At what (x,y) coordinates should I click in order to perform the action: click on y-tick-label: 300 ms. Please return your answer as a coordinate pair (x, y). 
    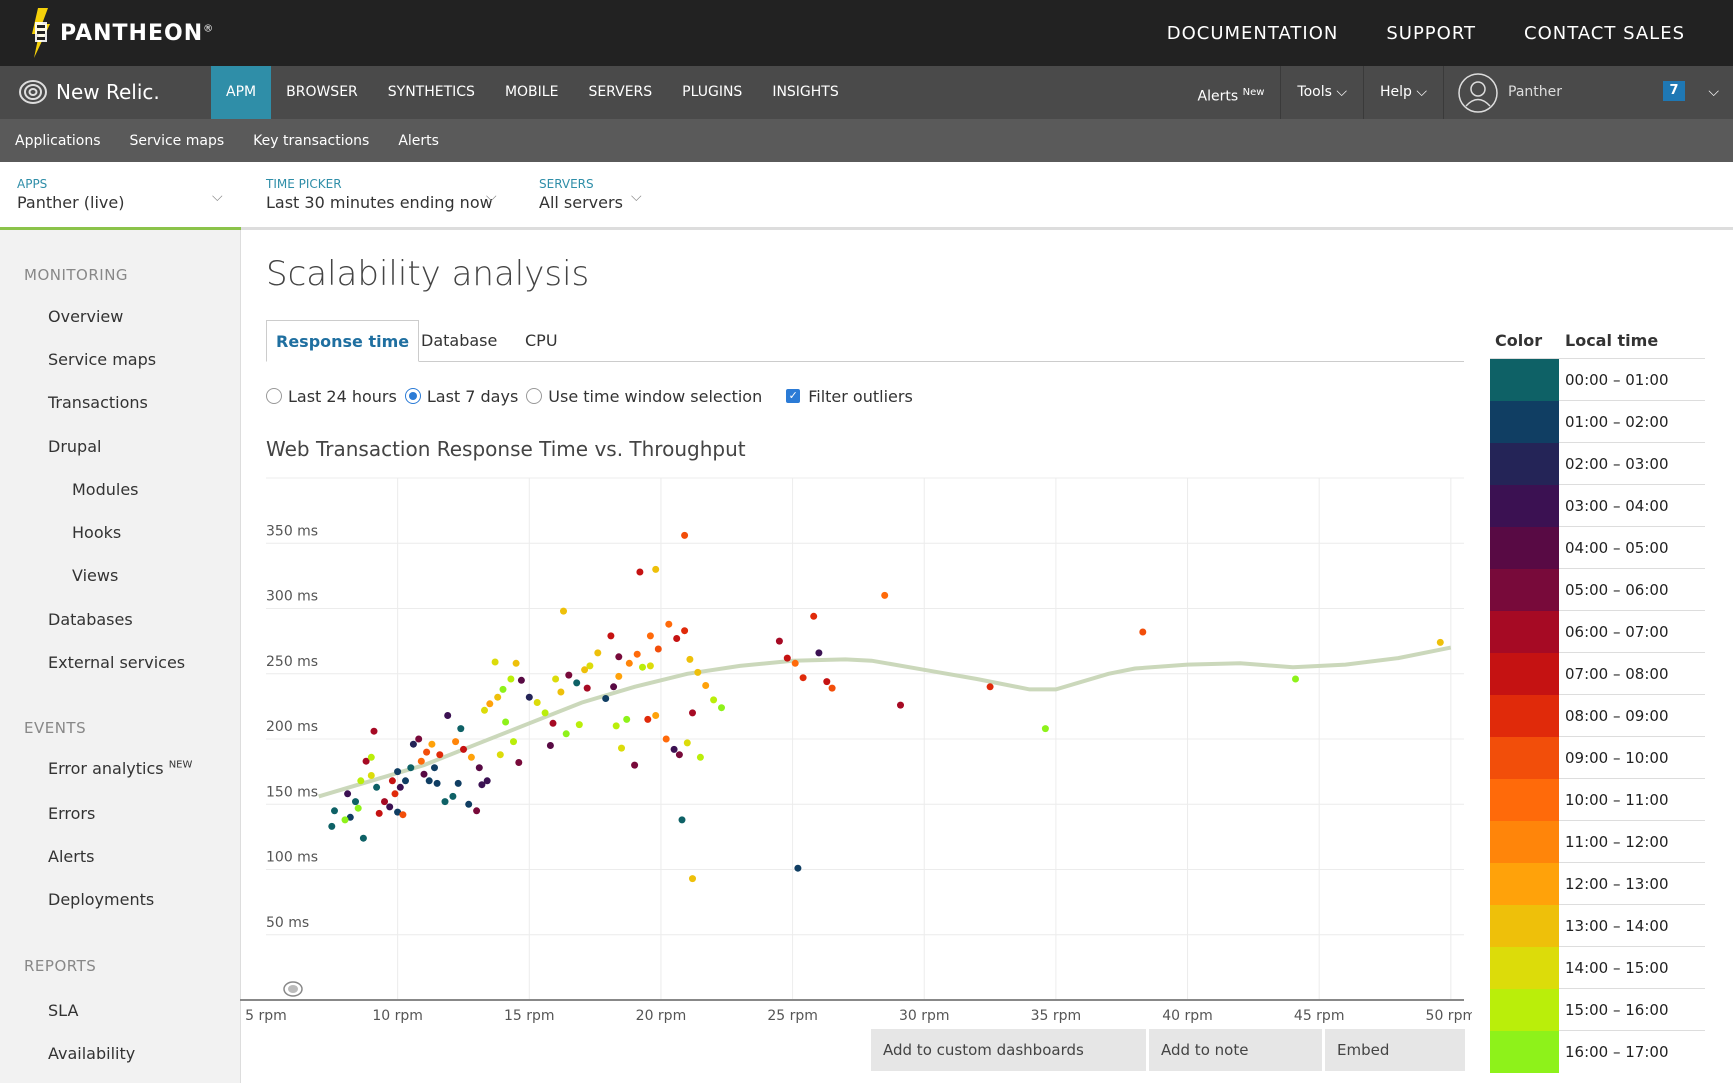
    Looking at the image, I should click on (292, 597).